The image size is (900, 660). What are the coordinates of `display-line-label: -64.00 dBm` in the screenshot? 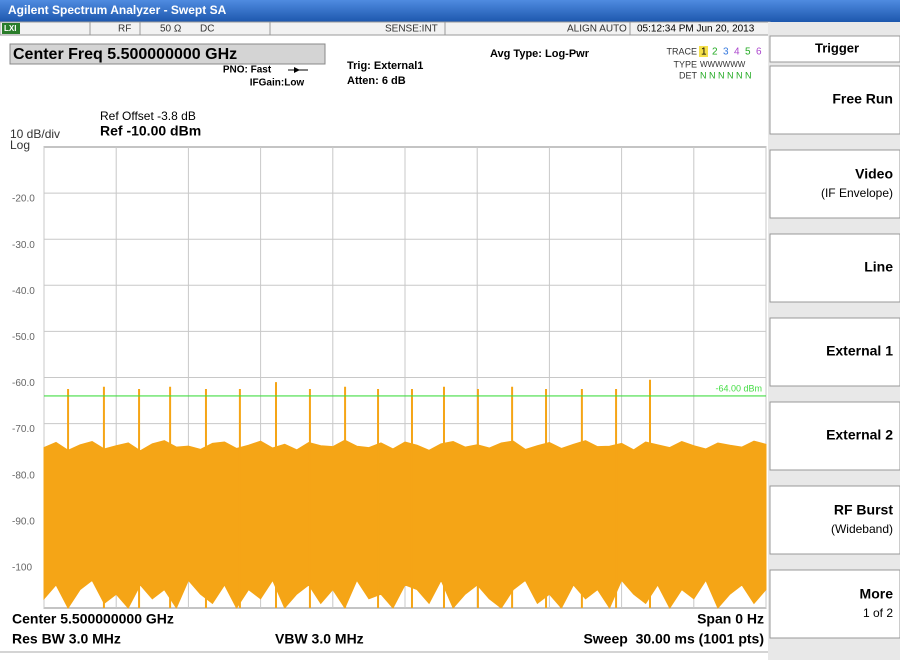 It's located at (738, 388).